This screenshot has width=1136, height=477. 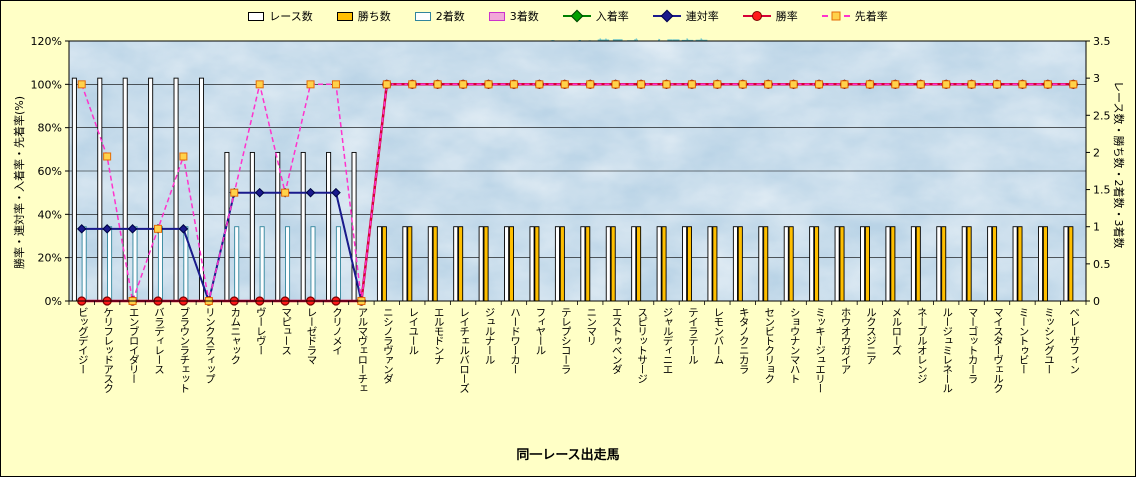 I want to click on x-category-label: フィヤール, so click(x=540, y=331).